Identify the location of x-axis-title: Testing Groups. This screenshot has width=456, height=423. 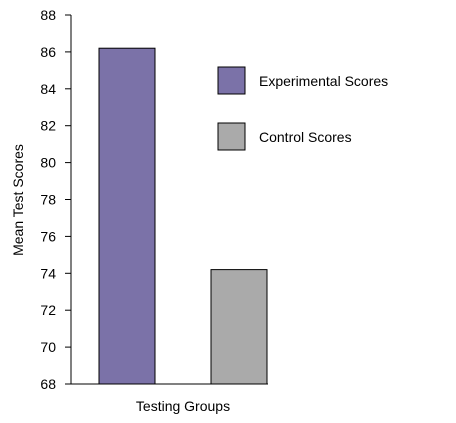
(183, 406).